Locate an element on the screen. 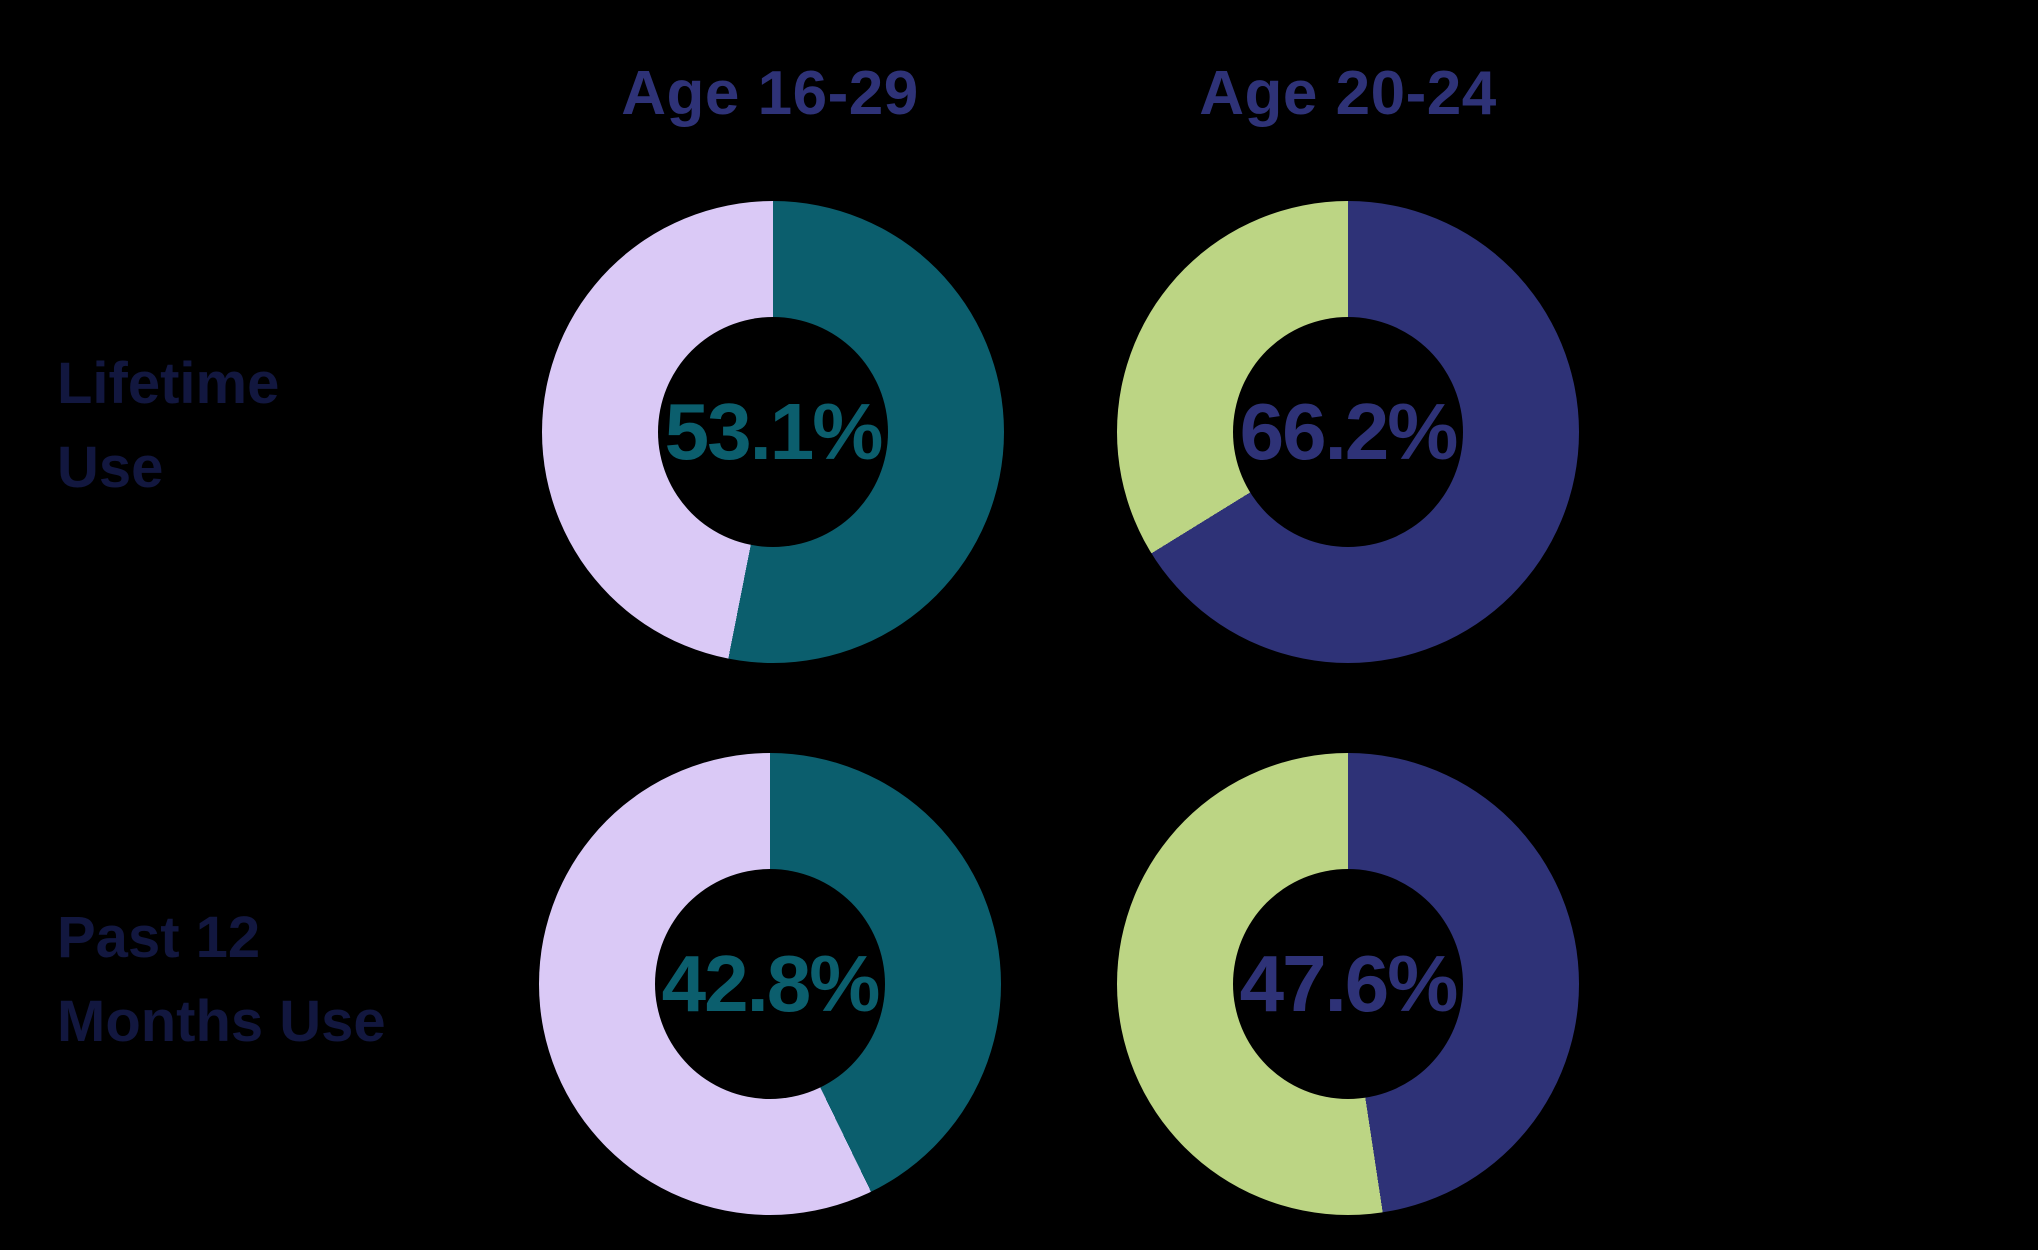 This screenshot has height=1250, width=2038. row-label-line: Months Use is located at coordinates (221, 1022).